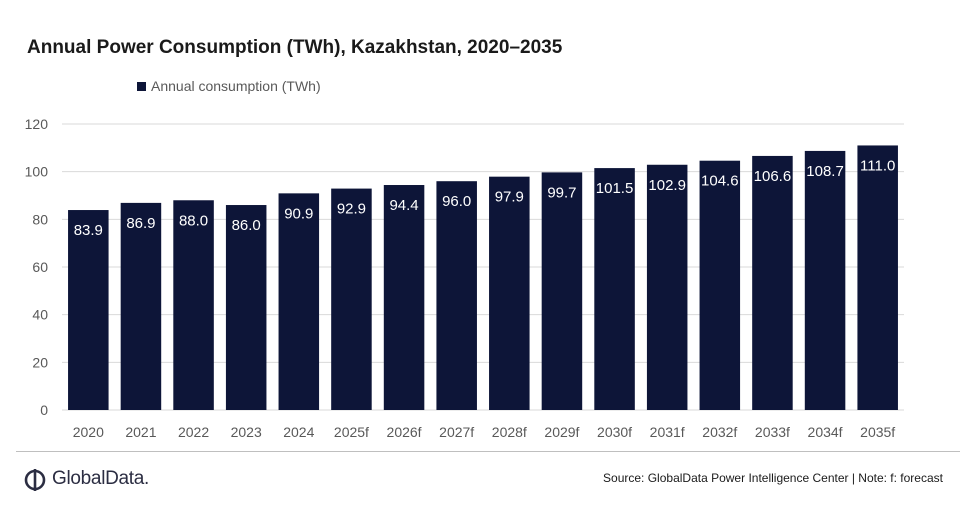 The image size is (976, 514). I want to click on footer-divider, so click(488, 451).